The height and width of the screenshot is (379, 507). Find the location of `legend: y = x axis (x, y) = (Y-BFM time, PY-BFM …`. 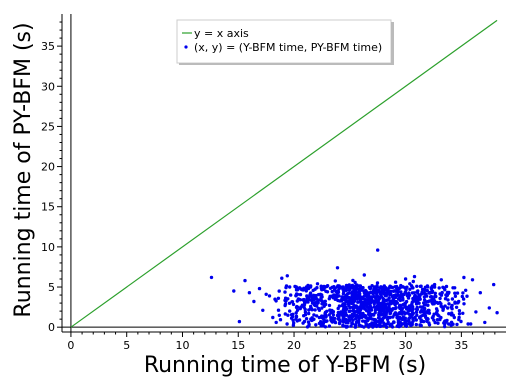

legend: y = x axis (x, y) = (Y-BFM time, PY-BFM … is located at coordinates (285, 42).